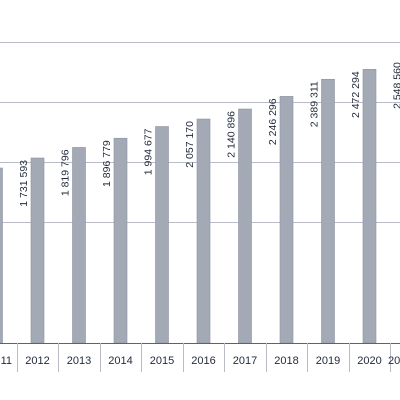 The width and height of the screenshot is (400, 400). Describe the element at coordinates (1, 255) in the screenshot. I see `bar-2011` at that location.